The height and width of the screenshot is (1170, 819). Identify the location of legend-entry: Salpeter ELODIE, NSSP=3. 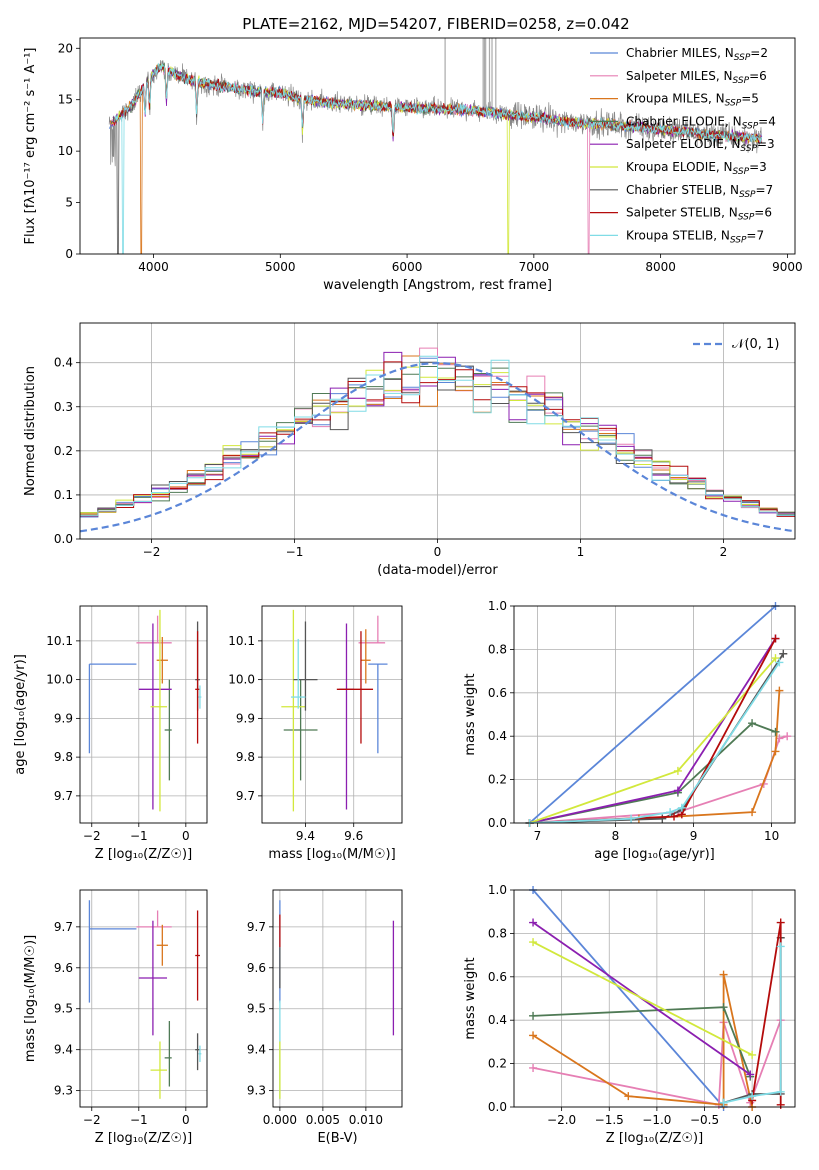
(700, 145).